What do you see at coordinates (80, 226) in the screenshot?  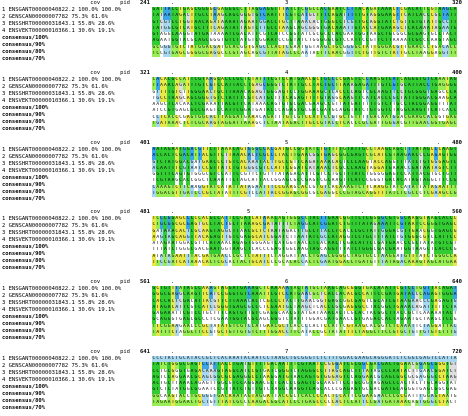 I see `sequence-cov: 75.3%` at bounding box center [80, 226].